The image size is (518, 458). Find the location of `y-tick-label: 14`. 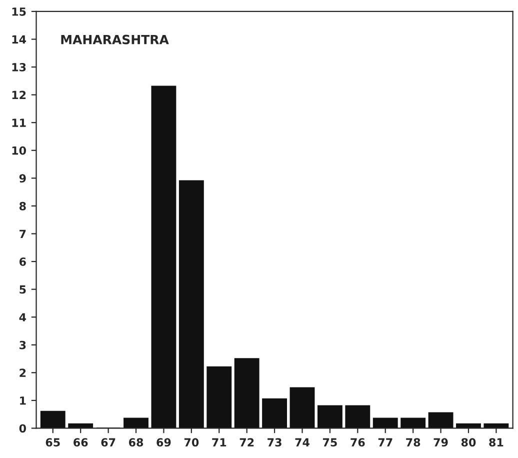

y-tick-label: 14 is located at coordinates (19, 39).